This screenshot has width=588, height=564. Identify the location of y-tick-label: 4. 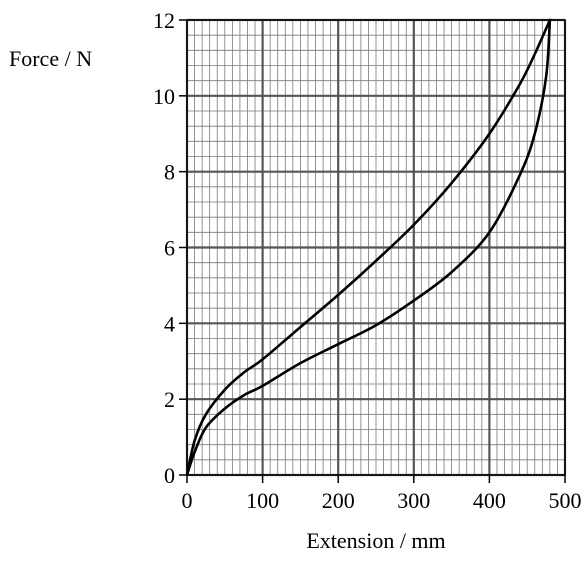
(169, 323).